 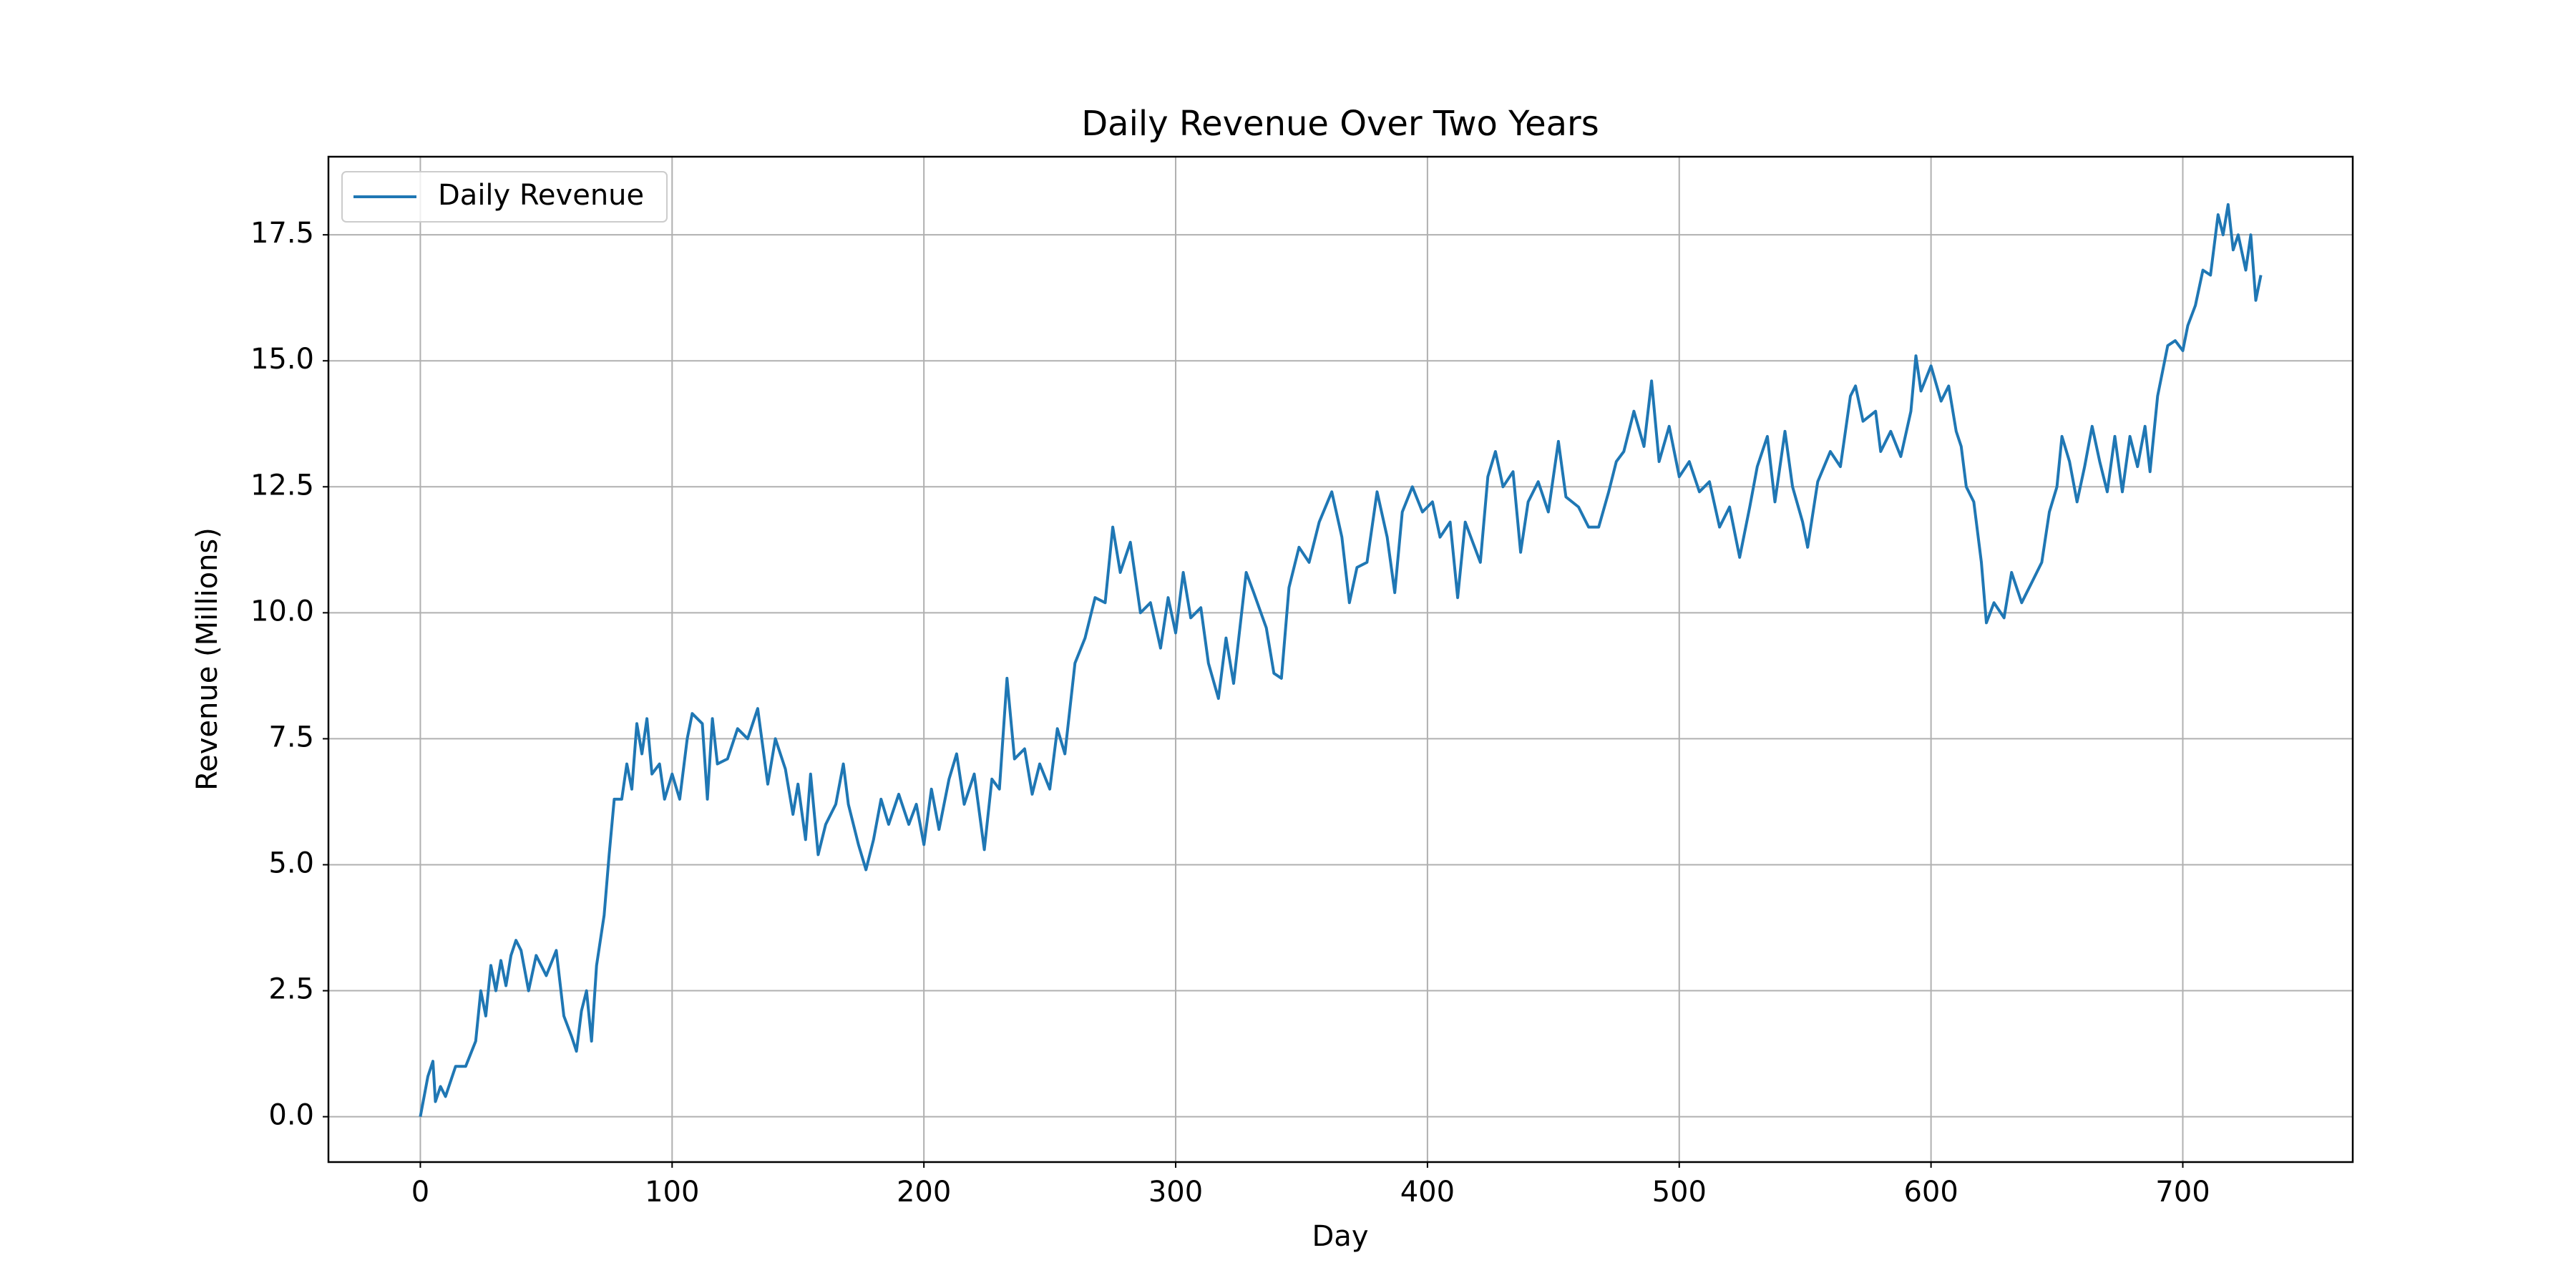 I want to click on legend-label: Daily Revenue, so click(x=541, y=195).